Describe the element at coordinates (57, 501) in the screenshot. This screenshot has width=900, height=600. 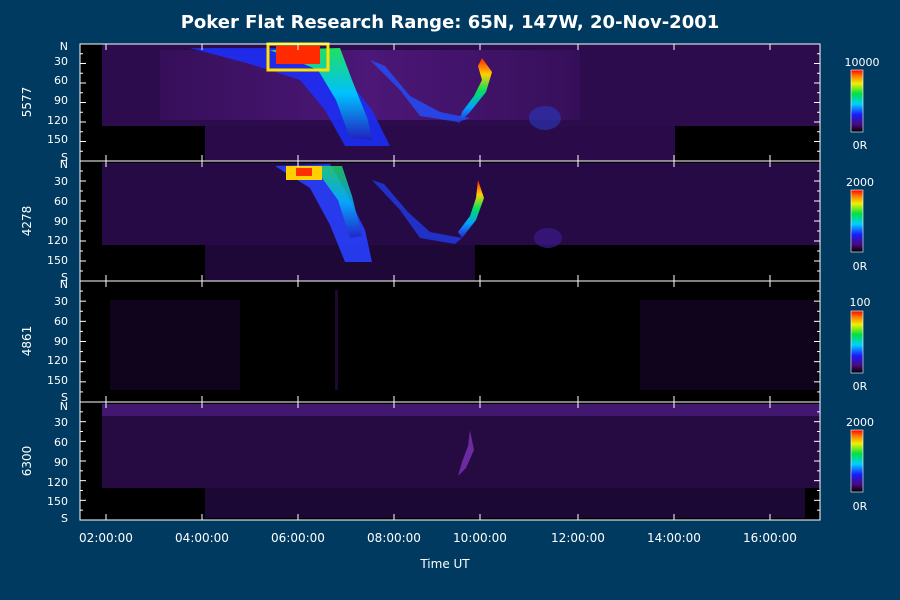
I see `panel-6300-ytick-150: 150` at that location.